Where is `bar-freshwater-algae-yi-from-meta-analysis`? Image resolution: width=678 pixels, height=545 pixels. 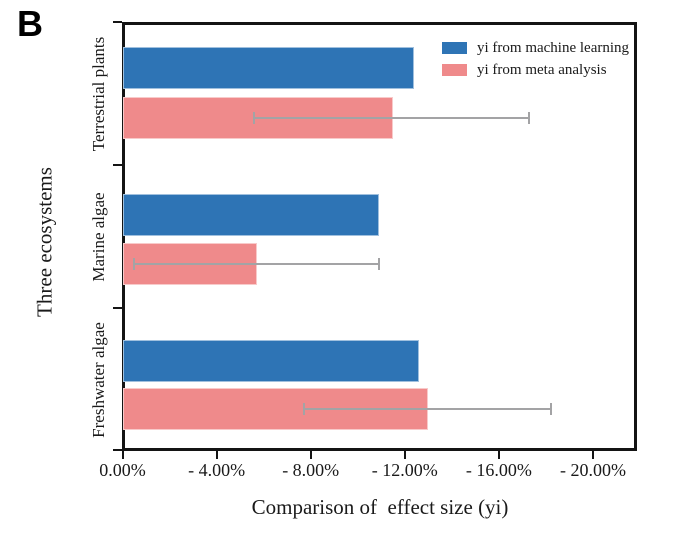
bar-freshwater-algae-yi-from-meta-analysis is located at coordinates (275, 409).